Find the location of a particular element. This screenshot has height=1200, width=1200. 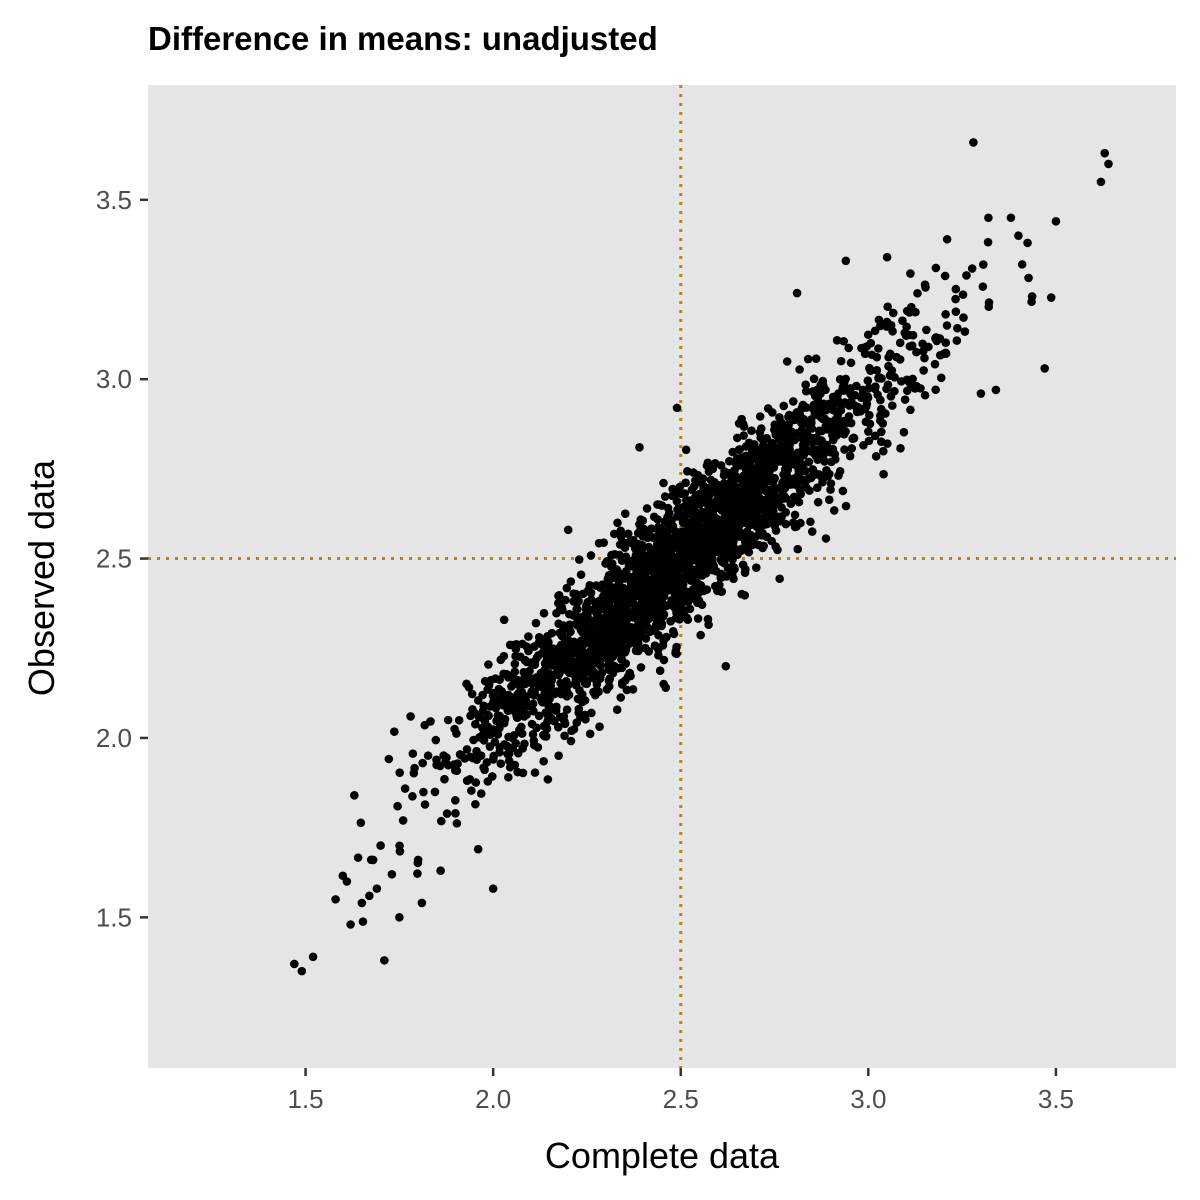

y-axis-title: Observed data is located at coordinates (41, 577).